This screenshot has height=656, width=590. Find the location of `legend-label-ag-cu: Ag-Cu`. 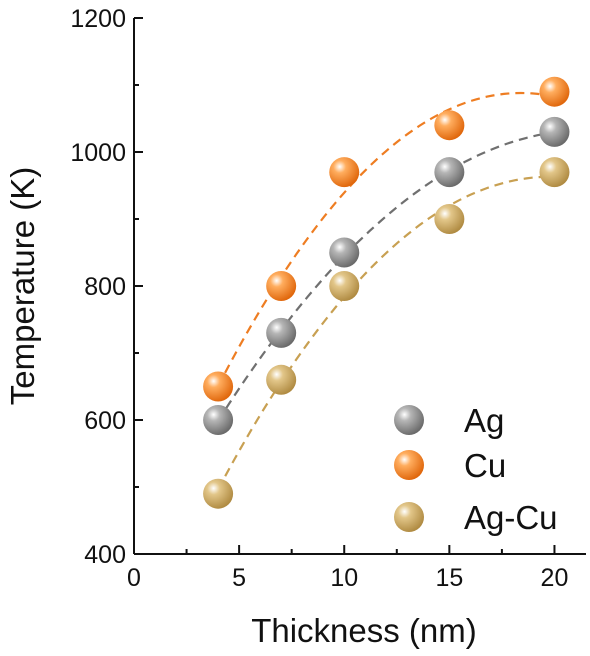

legend-label-ag-cu: Ag-Cu is located at coordinates (511, 517).